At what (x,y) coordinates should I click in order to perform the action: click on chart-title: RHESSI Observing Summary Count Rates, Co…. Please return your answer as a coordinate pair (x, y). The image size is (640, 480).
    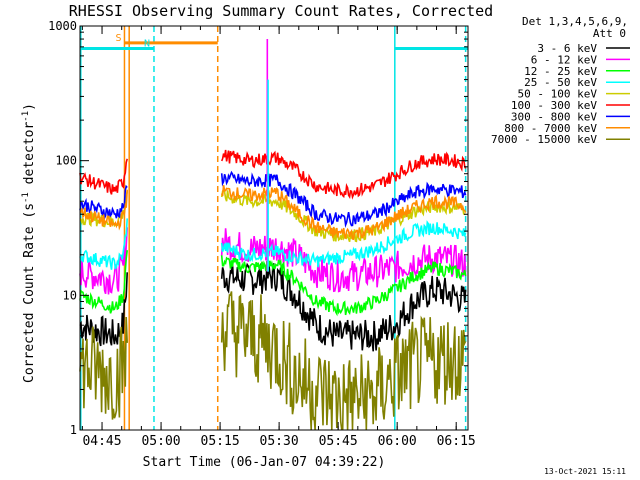
    Looking at the image, I should click on (281, 11).